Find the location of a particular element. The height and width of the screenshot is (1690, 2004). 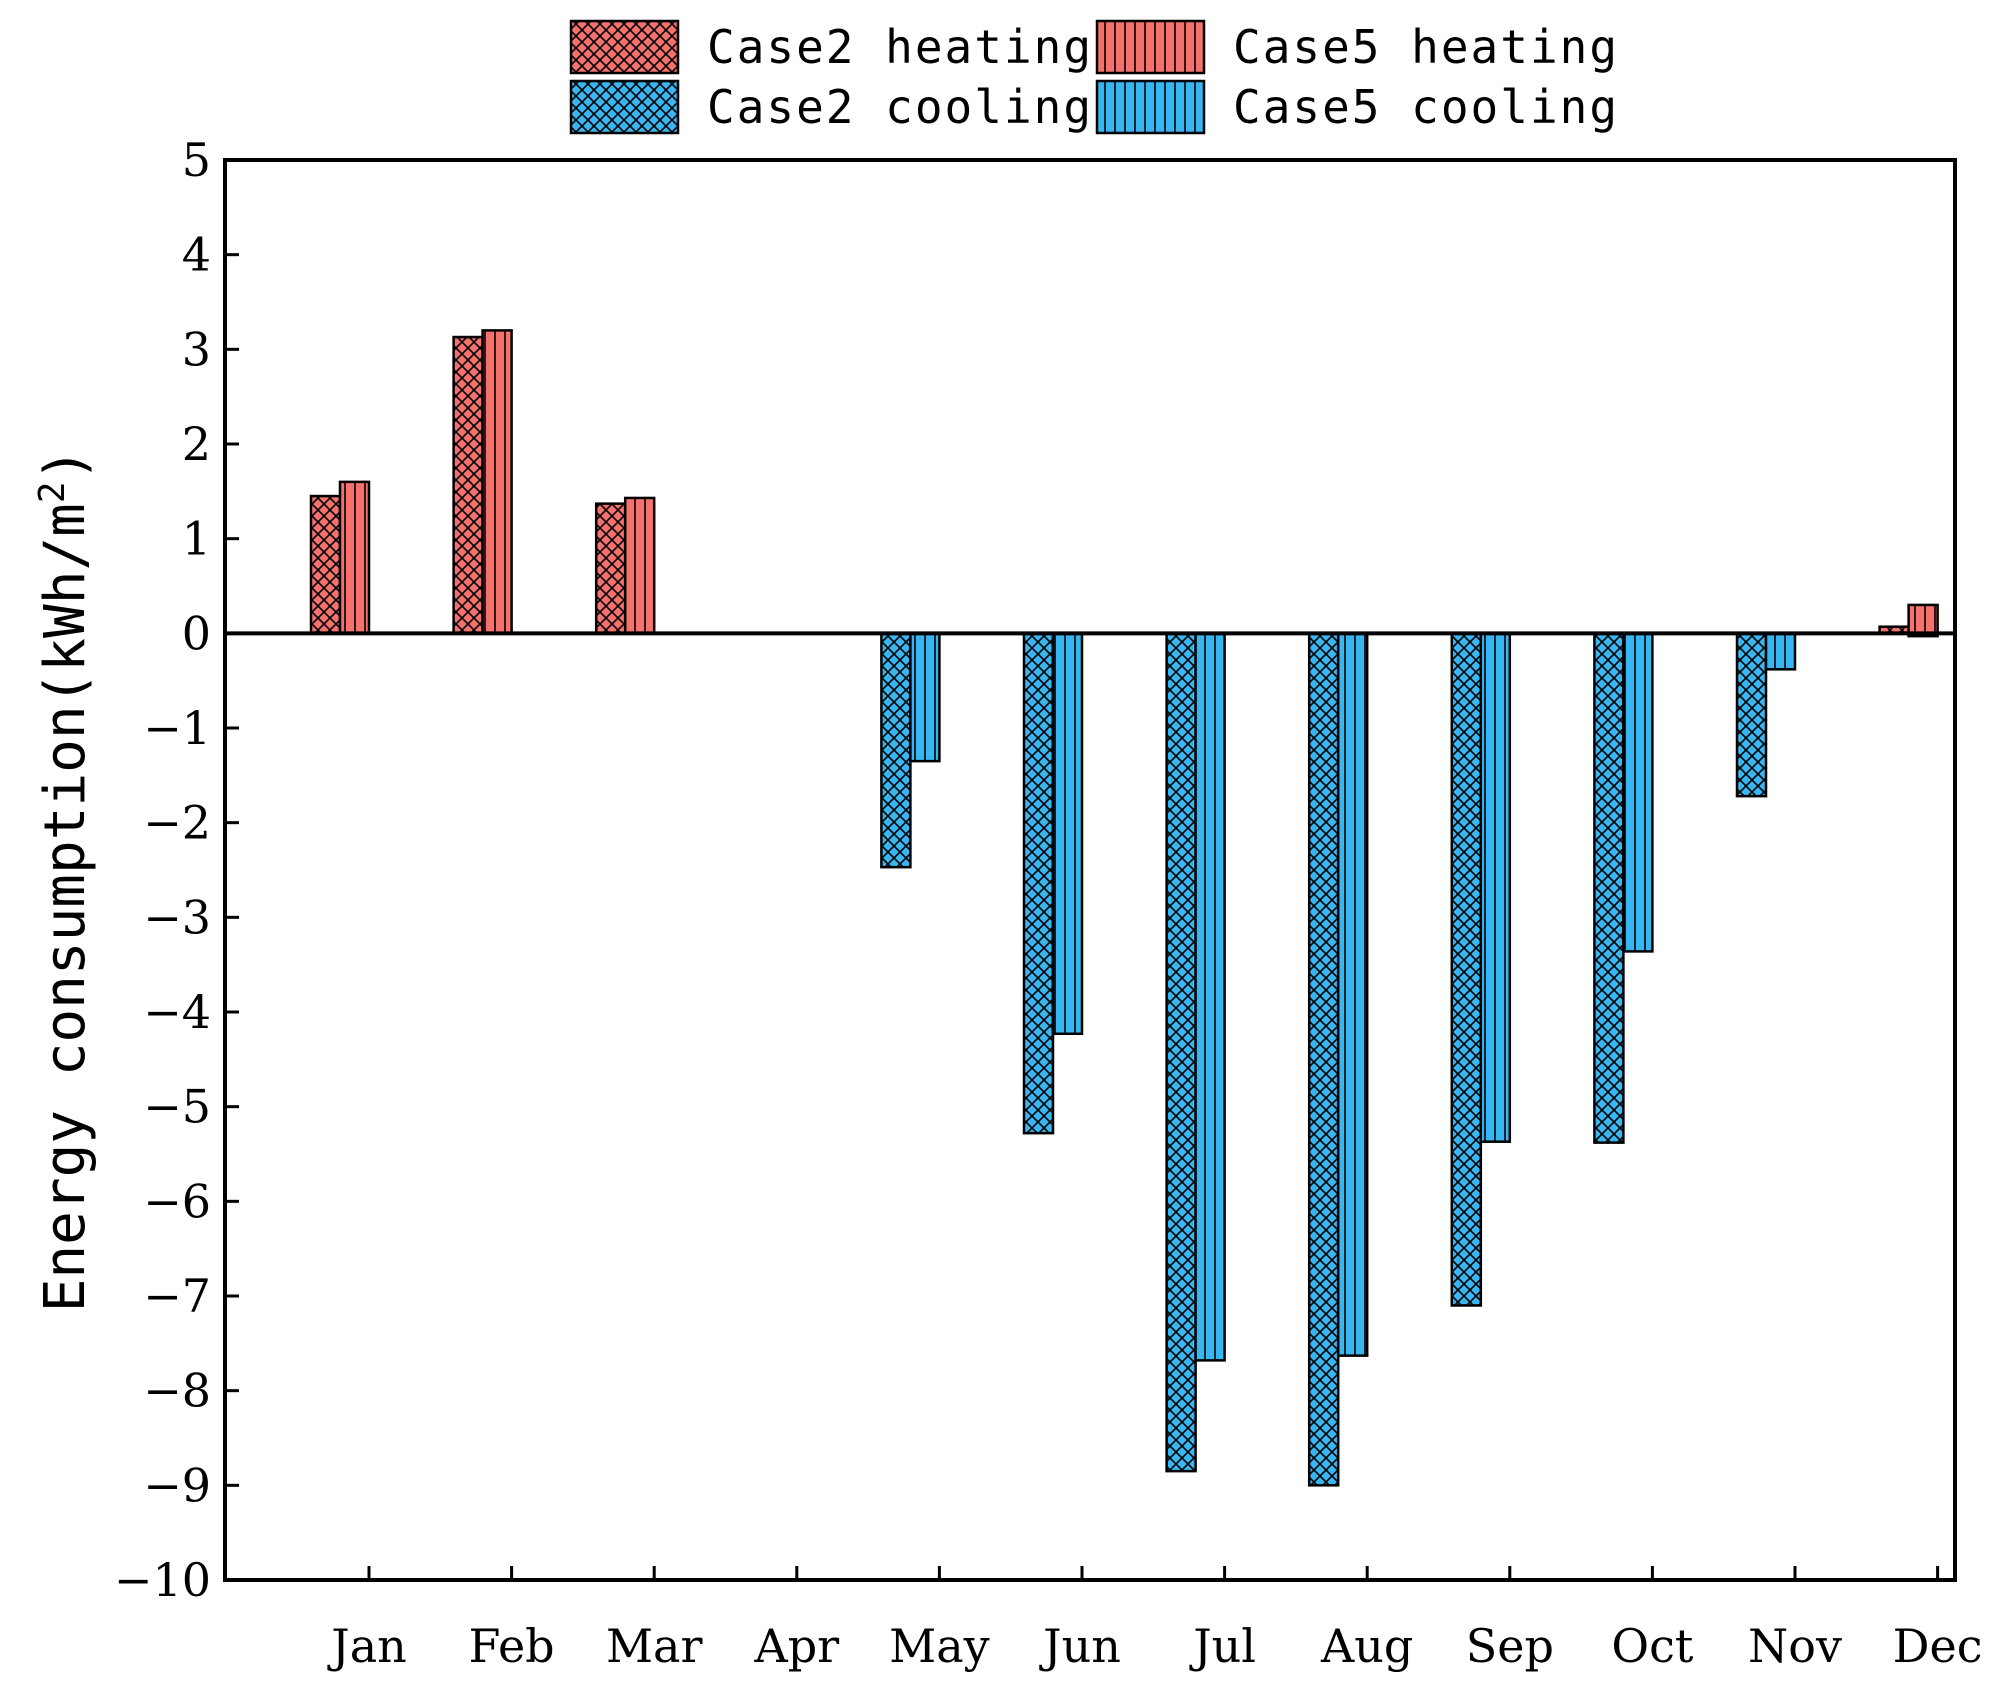

bar-case2-cooling-sep is located at coordinates (1466, 969).